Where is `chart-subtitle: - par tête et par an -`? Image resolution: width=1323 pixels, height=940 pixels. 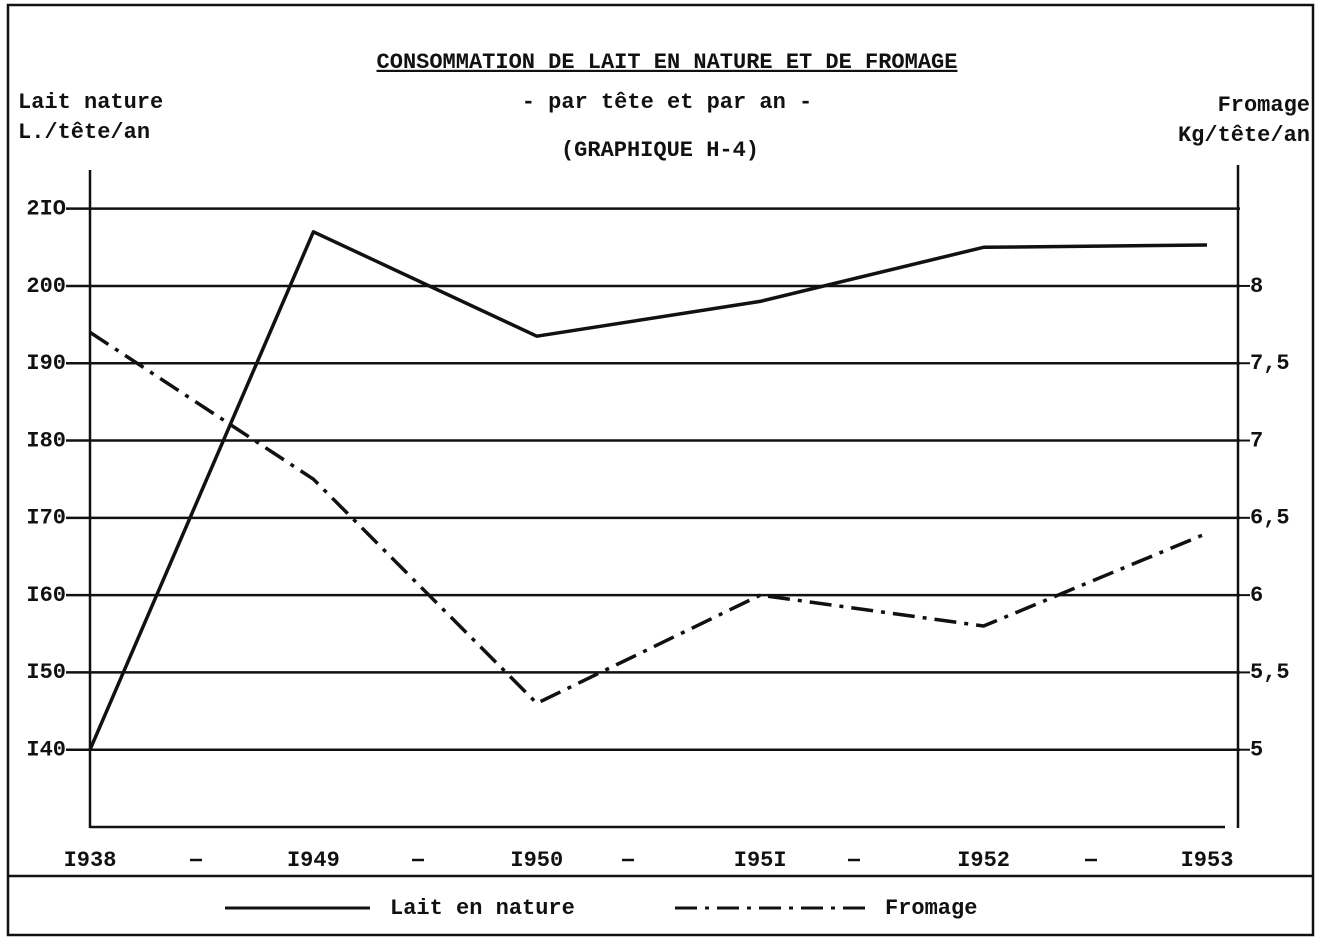 chart-subtitle: - par tête et par an - is located at coordinates (667, 102).